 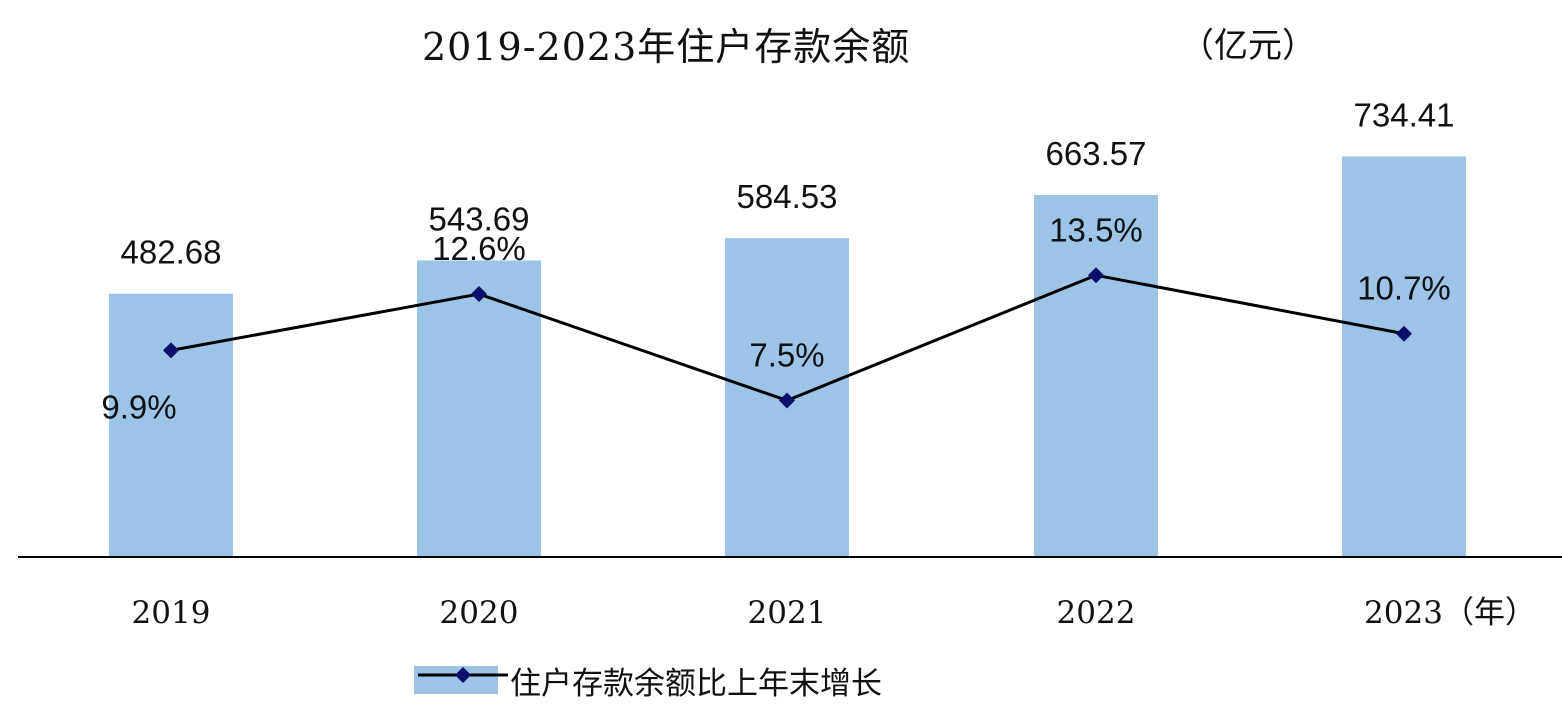 What do you see at coordinates (1248, 46) in the screenshot?
I see `chart-unit: （亿元）` at bounding box center [1248, 46].